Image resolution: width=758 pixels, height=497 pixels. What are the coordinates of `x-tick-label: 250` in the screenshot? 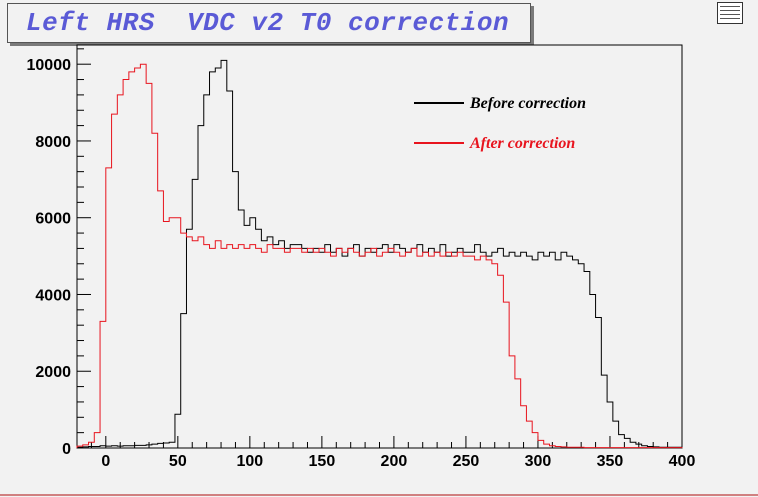 It's located at (466, 461).